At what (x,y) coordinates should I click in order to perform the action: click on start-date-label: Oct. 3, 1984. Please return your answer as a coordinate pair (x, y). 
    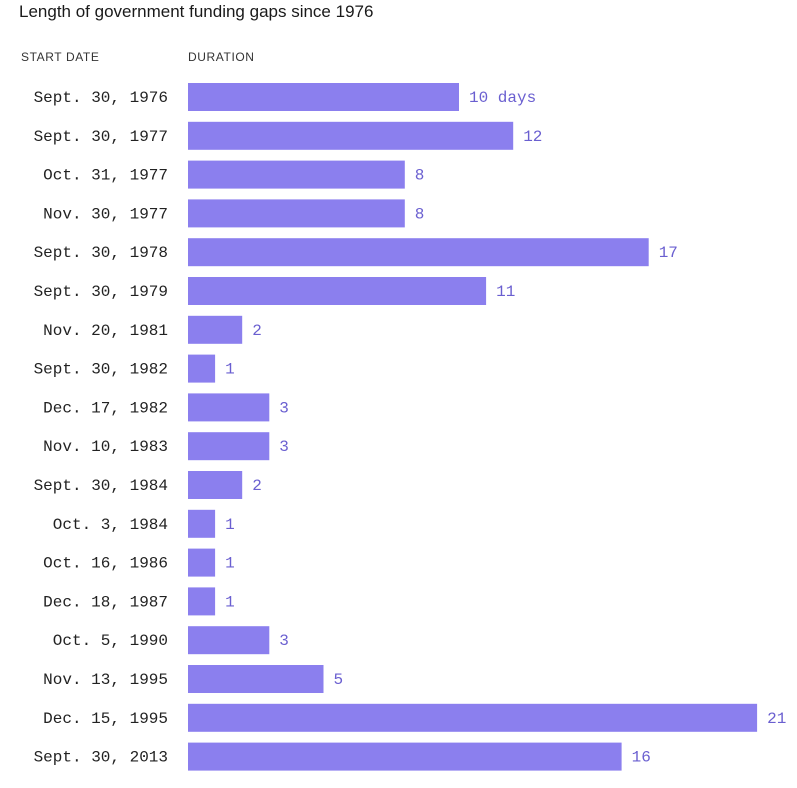
    Looking at the image, I should click on (110, 525).